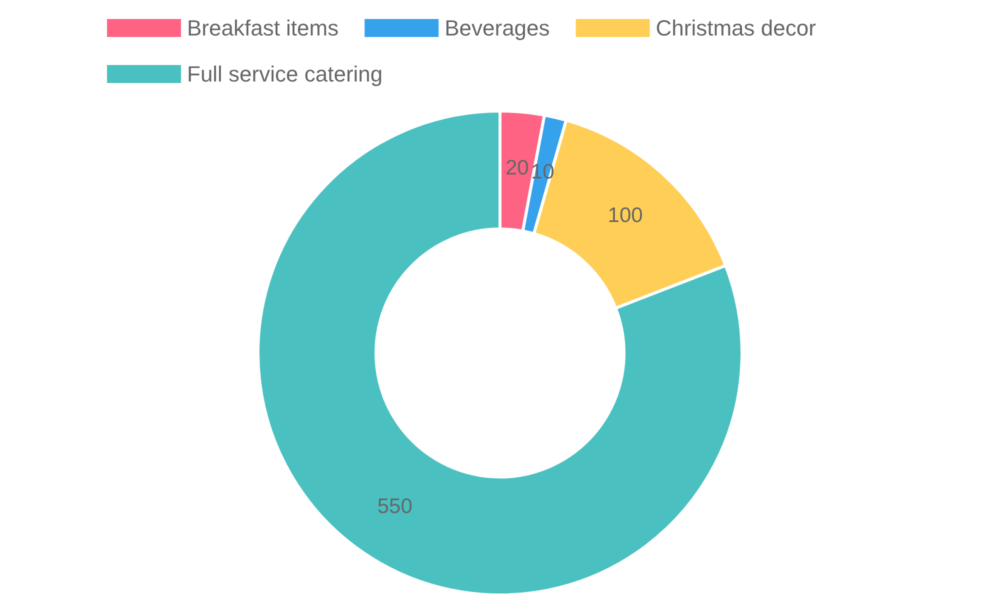  What do you see at coordinates (625, 216) in the screenshot?
I see `data-label: 100` at bounding box center [625, 216].